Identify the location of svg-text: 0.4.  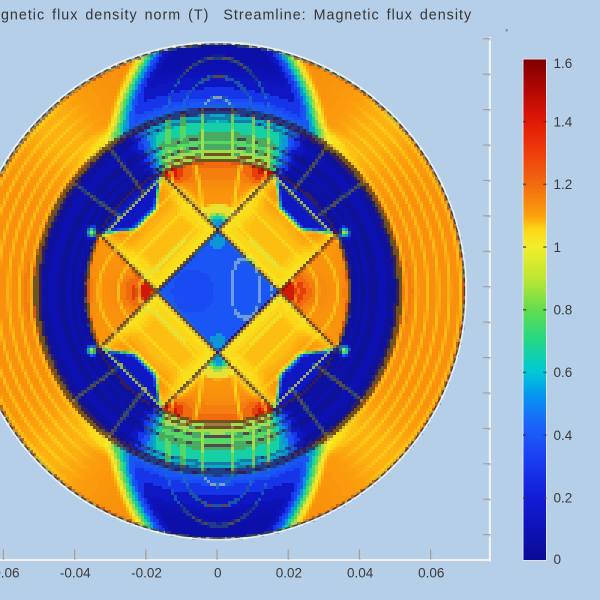
(563, 435).